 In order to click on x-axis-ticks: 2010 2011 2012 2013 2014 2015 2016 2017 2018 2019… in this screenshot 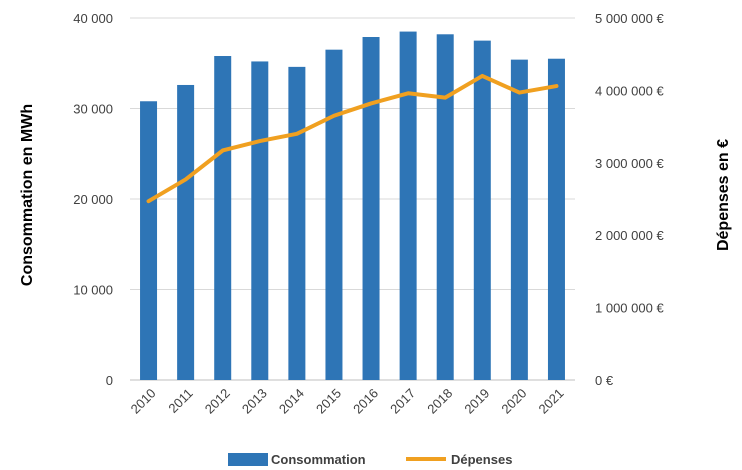, I will do `click(347, 401)`.